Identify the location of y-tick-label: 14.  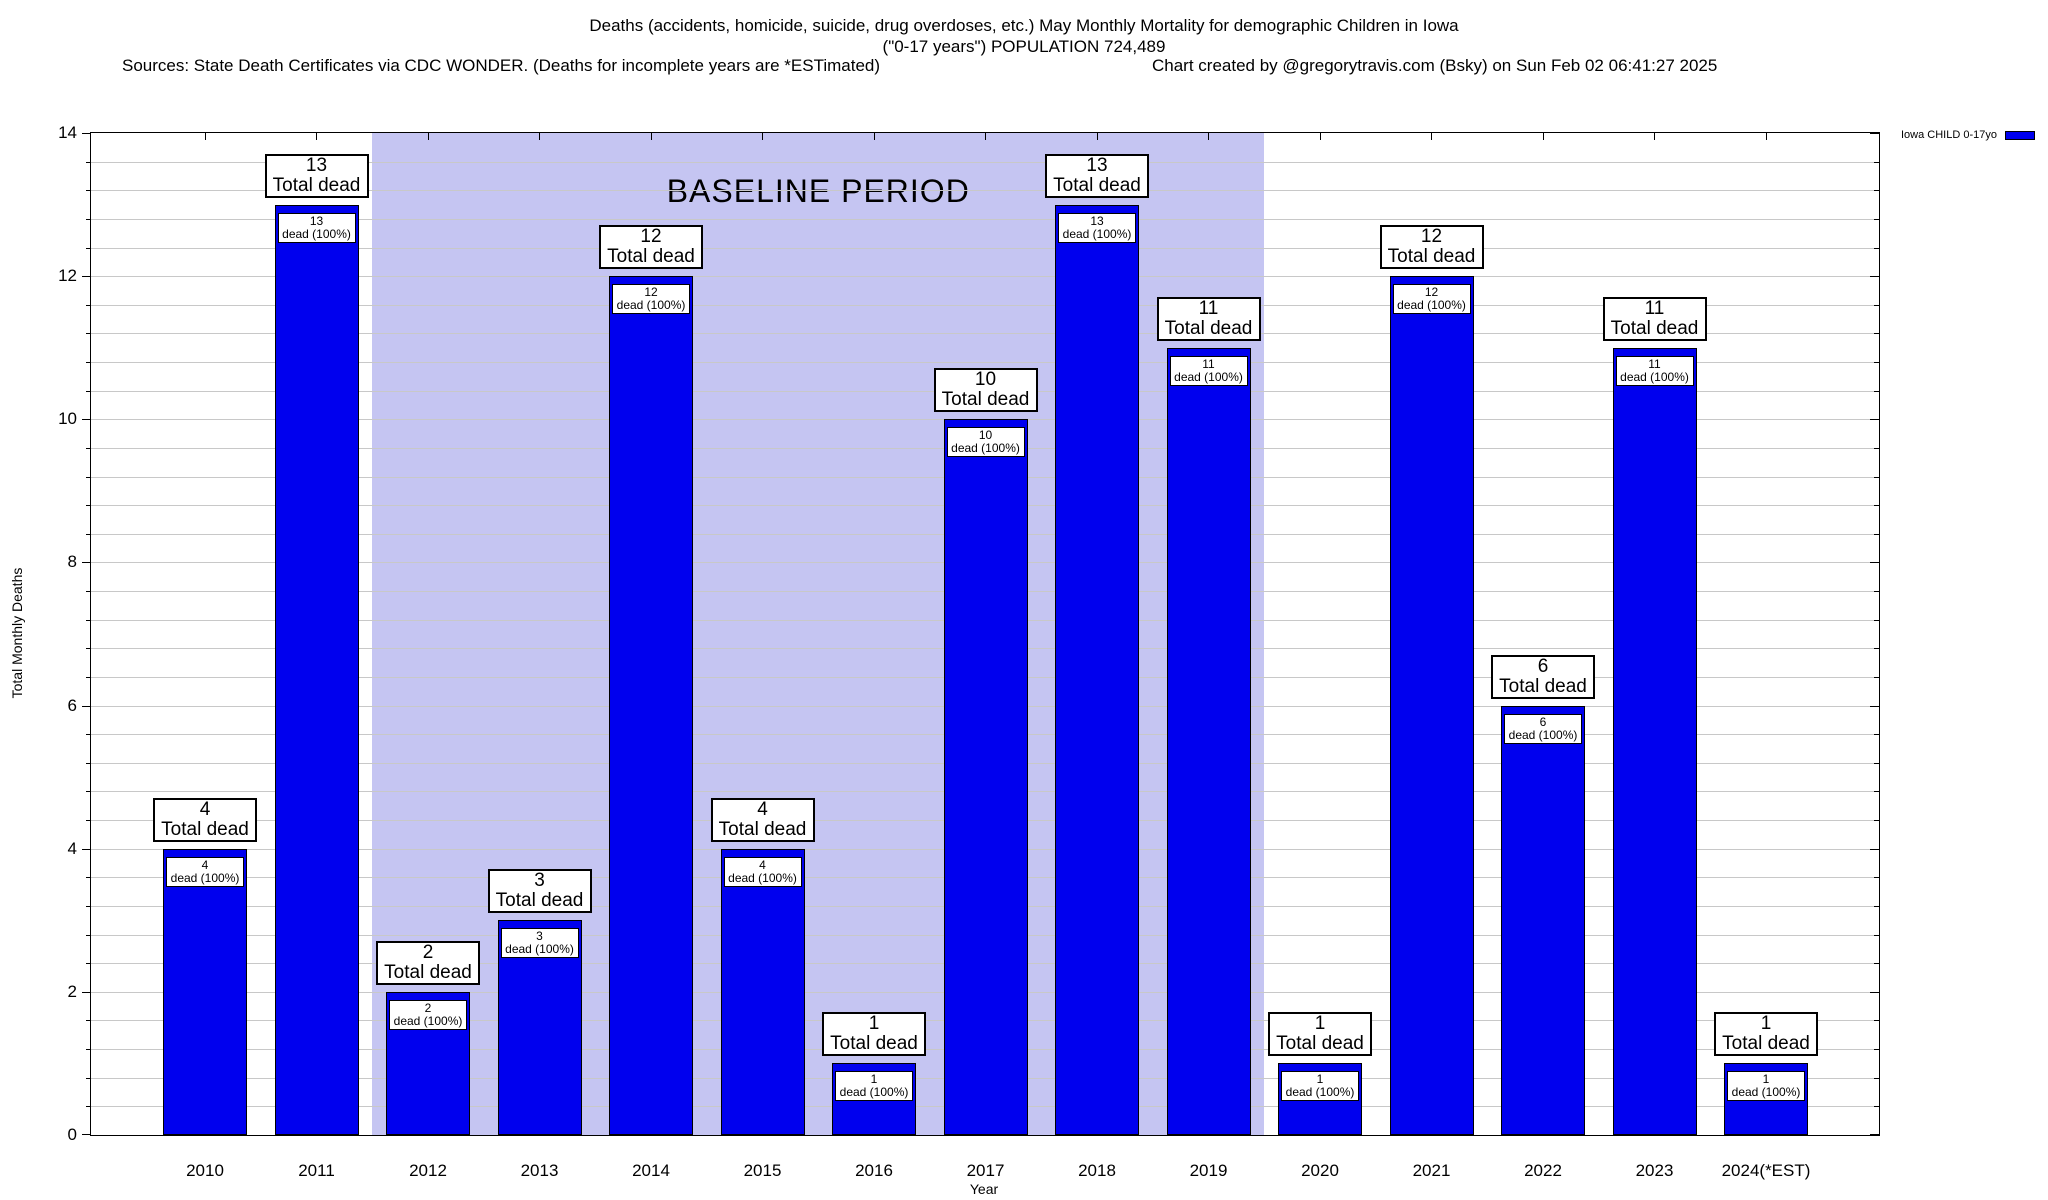
(67, 132).